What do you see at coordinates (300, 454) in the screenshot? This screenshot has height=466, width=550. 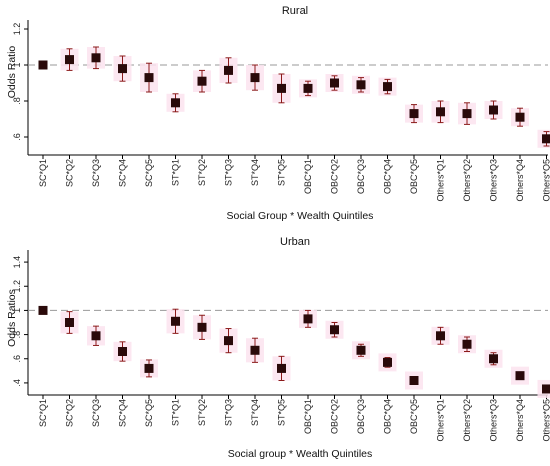 I see `urban-x-axis-label: Social group * Wealth Quintiles` at bounding box center [300, 454].